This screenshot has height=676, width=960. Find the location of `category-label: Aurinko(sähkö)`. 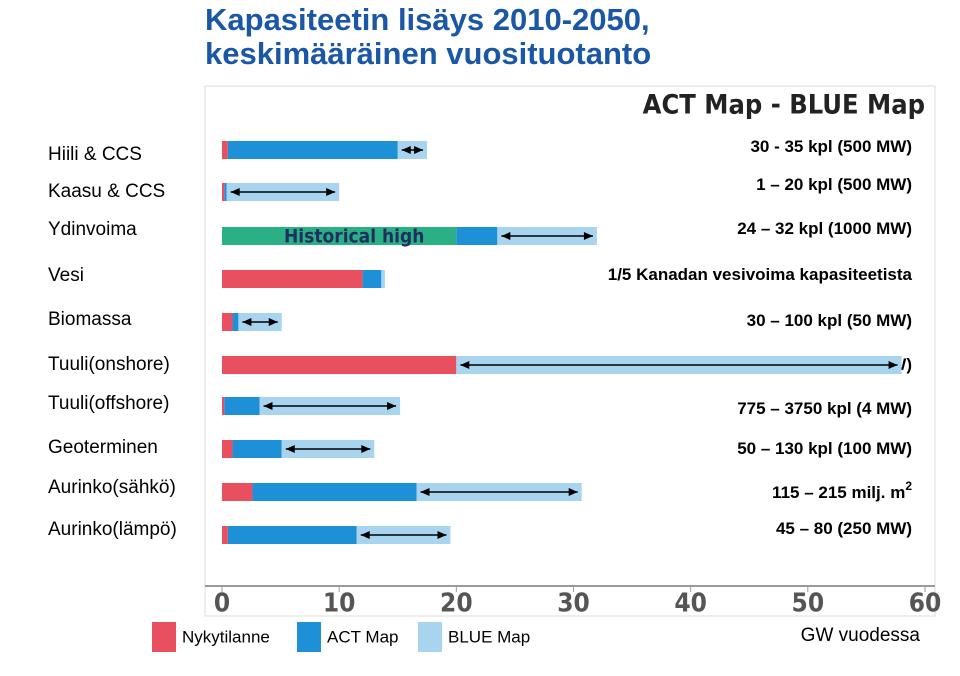

category-label: Aurinko(sähkö) is located at coordinates (112, 487).